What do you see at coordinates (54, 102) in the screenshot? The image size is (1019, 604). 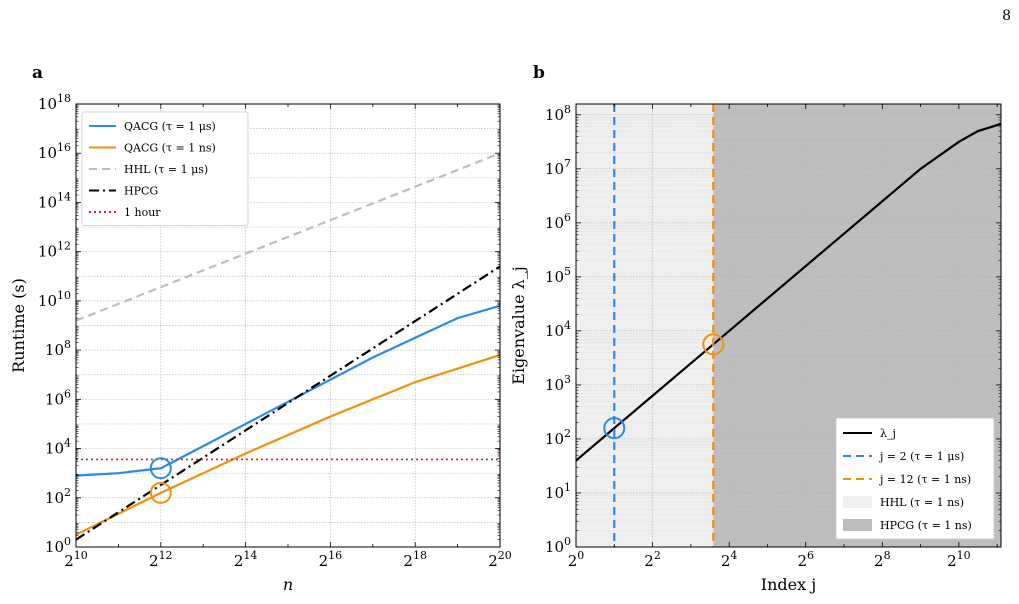 I see `y-tick-label: 1018` at bounding box center [54, 102].